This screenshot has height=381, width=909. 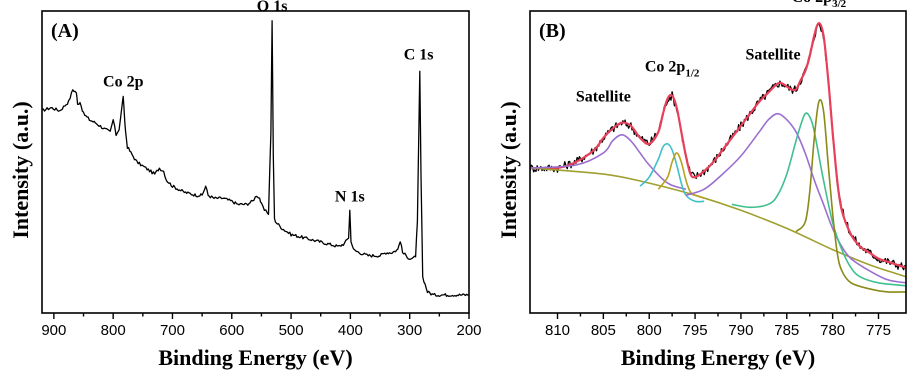 I want to click on peak-annotation: O 1s, so click(x=272, y=7).